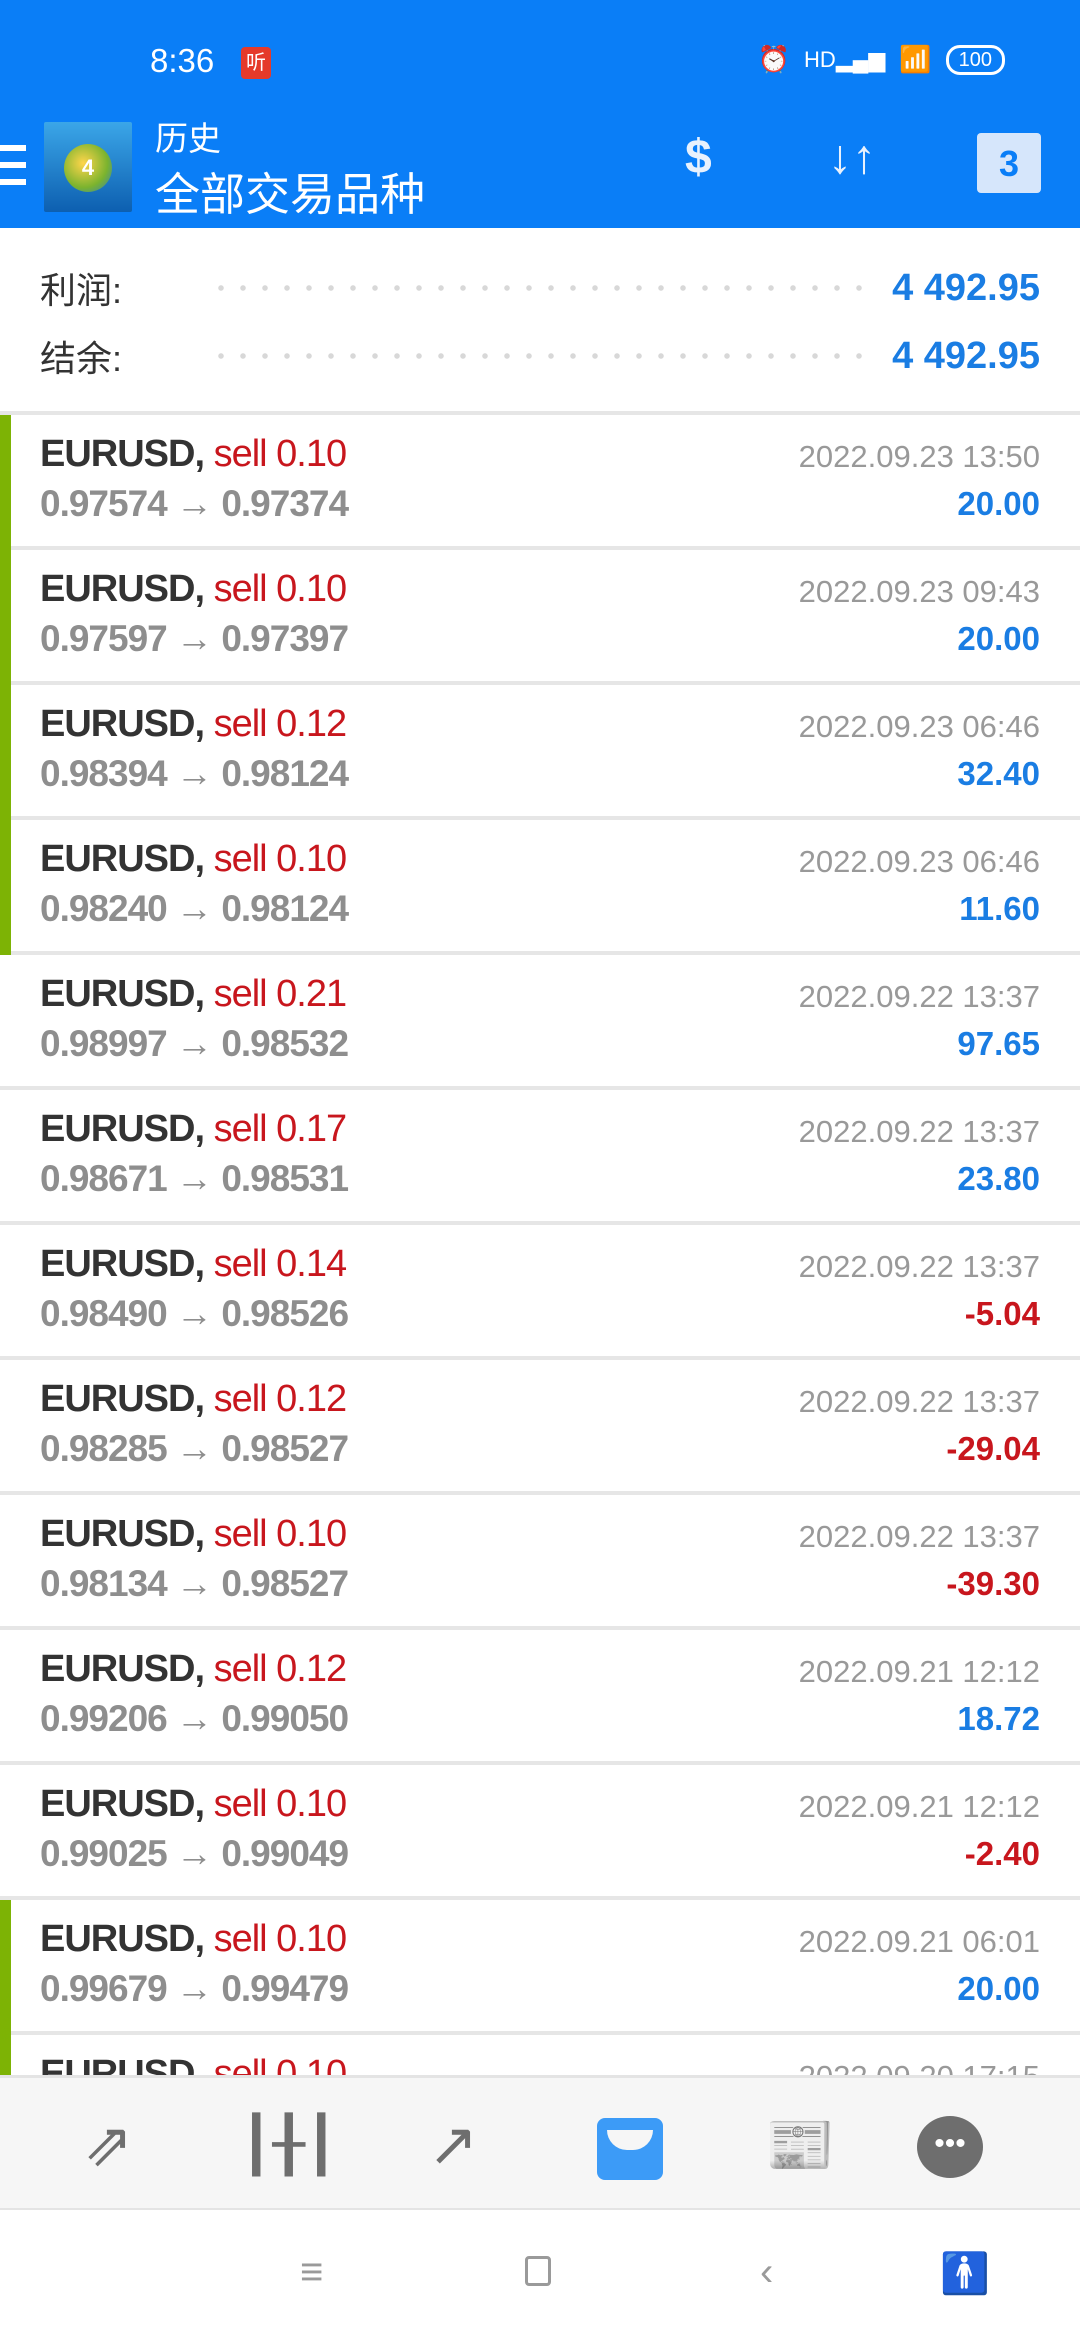 The width and height of the screenshot is (1080, 2340). I want to click on trade-profit: -39.30, so click(993, 1583).